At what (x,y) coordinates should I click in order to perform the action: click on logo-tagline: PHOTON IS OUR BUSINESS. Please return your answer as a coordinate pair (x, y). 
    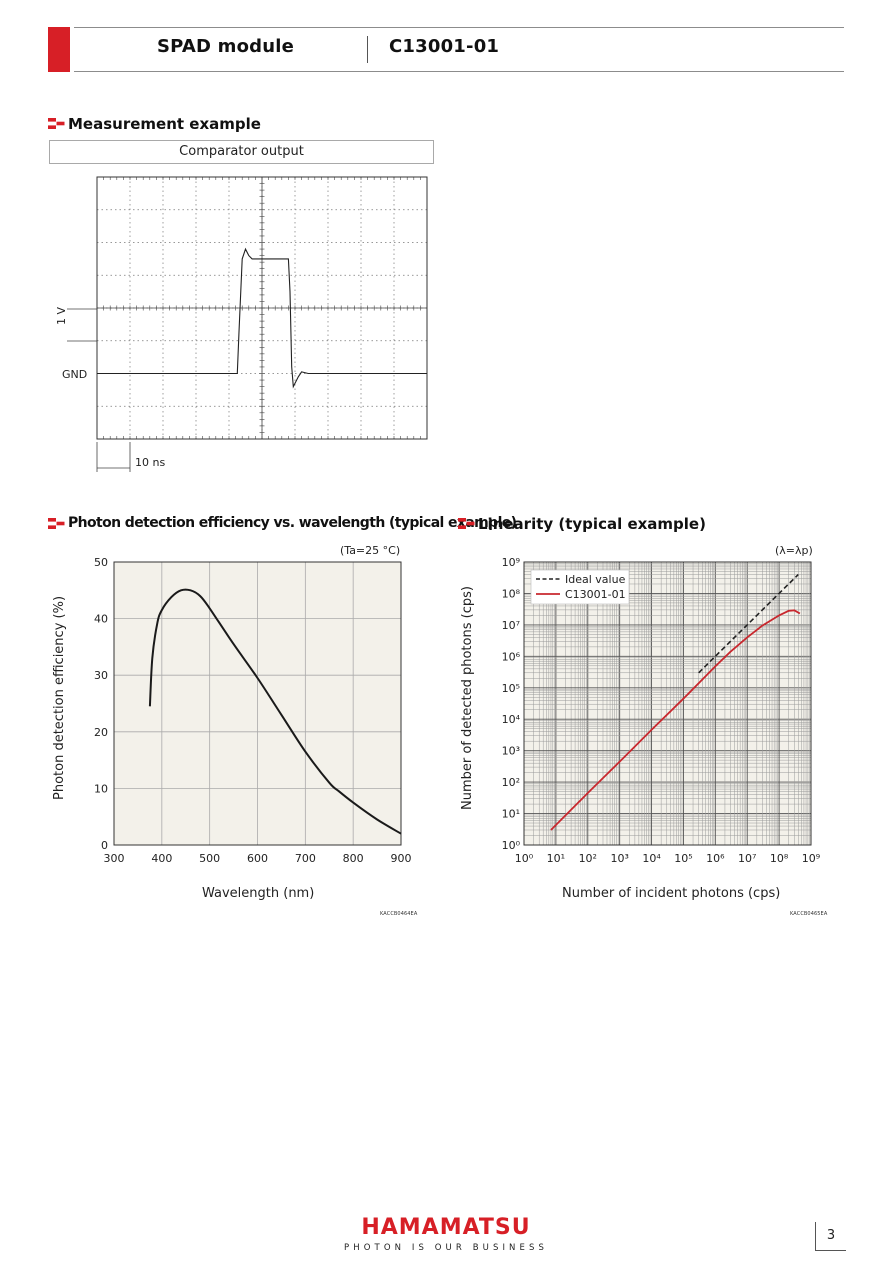
    Looking at the image, I should click on (446, 1248).